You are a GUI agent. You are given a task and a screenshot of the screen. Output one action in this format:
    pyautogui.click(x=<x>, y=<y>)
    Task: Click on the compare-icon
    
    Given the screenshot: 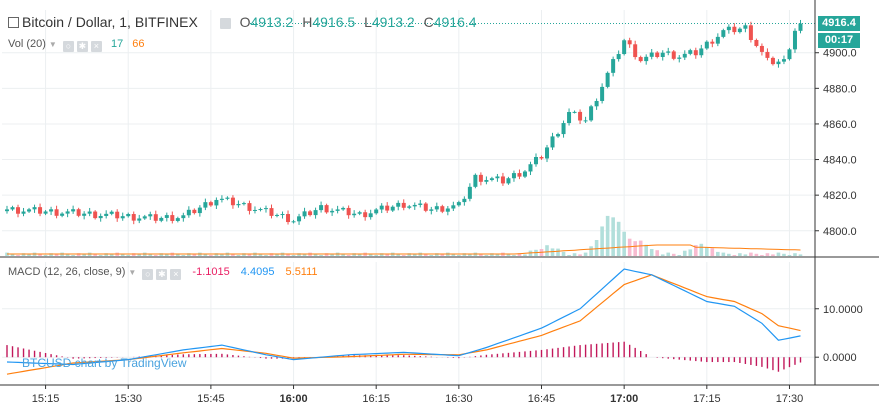 What is the action you would take?
    pyautogui.click(x=225, y=23)
    